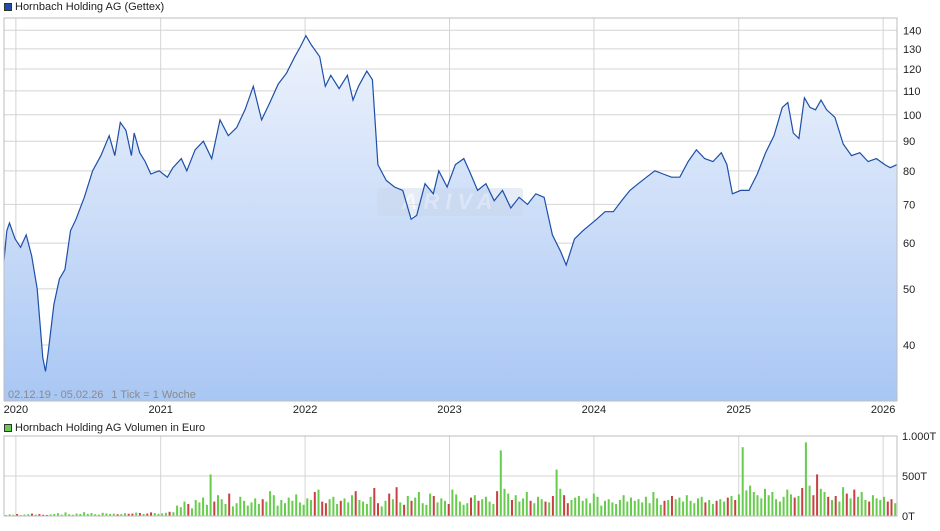 This screenshot has width=940, height=531. What do you see at coordinates (914, 477) in the screenshot?
I see `volume-y-tick-label: 500T` at bounding box center [914, 477].